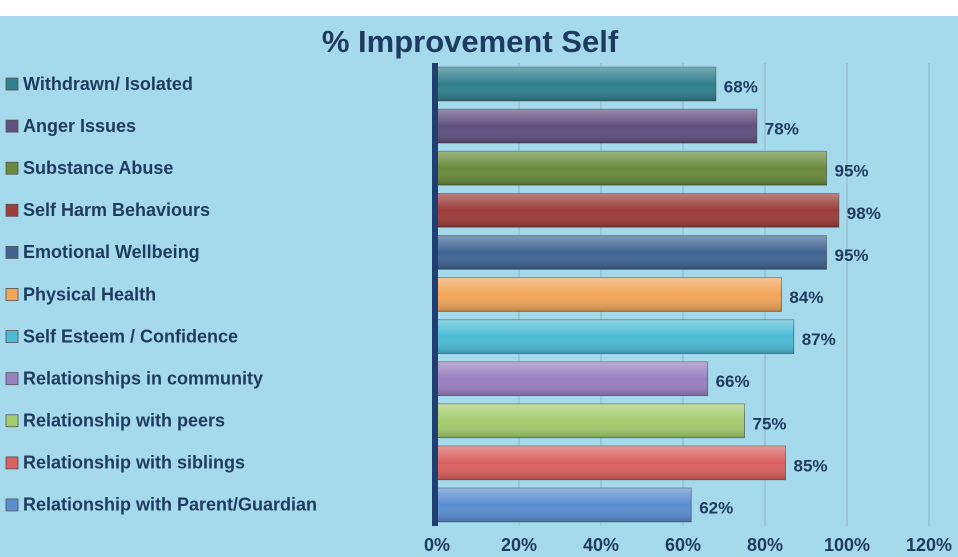  Describe the element at coordinates (437, 545) in the screenshot. I see `x-tick-label: 0%` at that location.